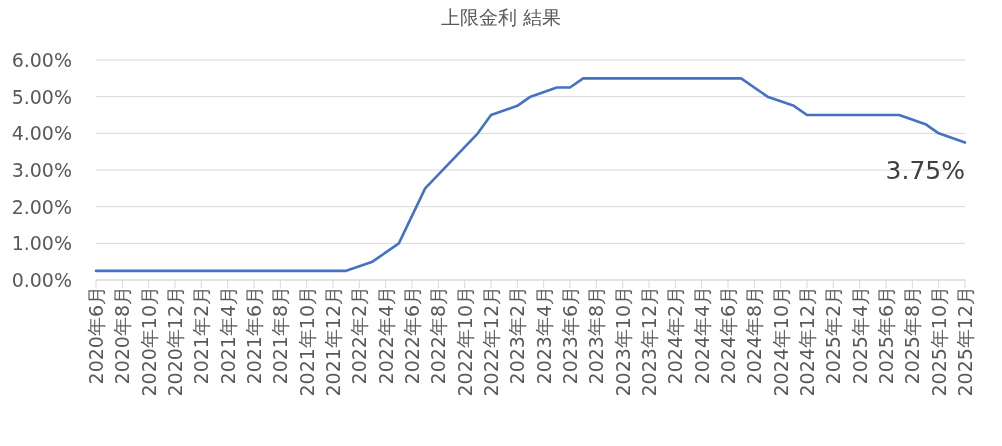 The image size is (1002, 446). What do you see at coordinates (438, 335) in the screenshot?
I see `x-tick-label: 2022年8月` at bounding box center [438, 335].